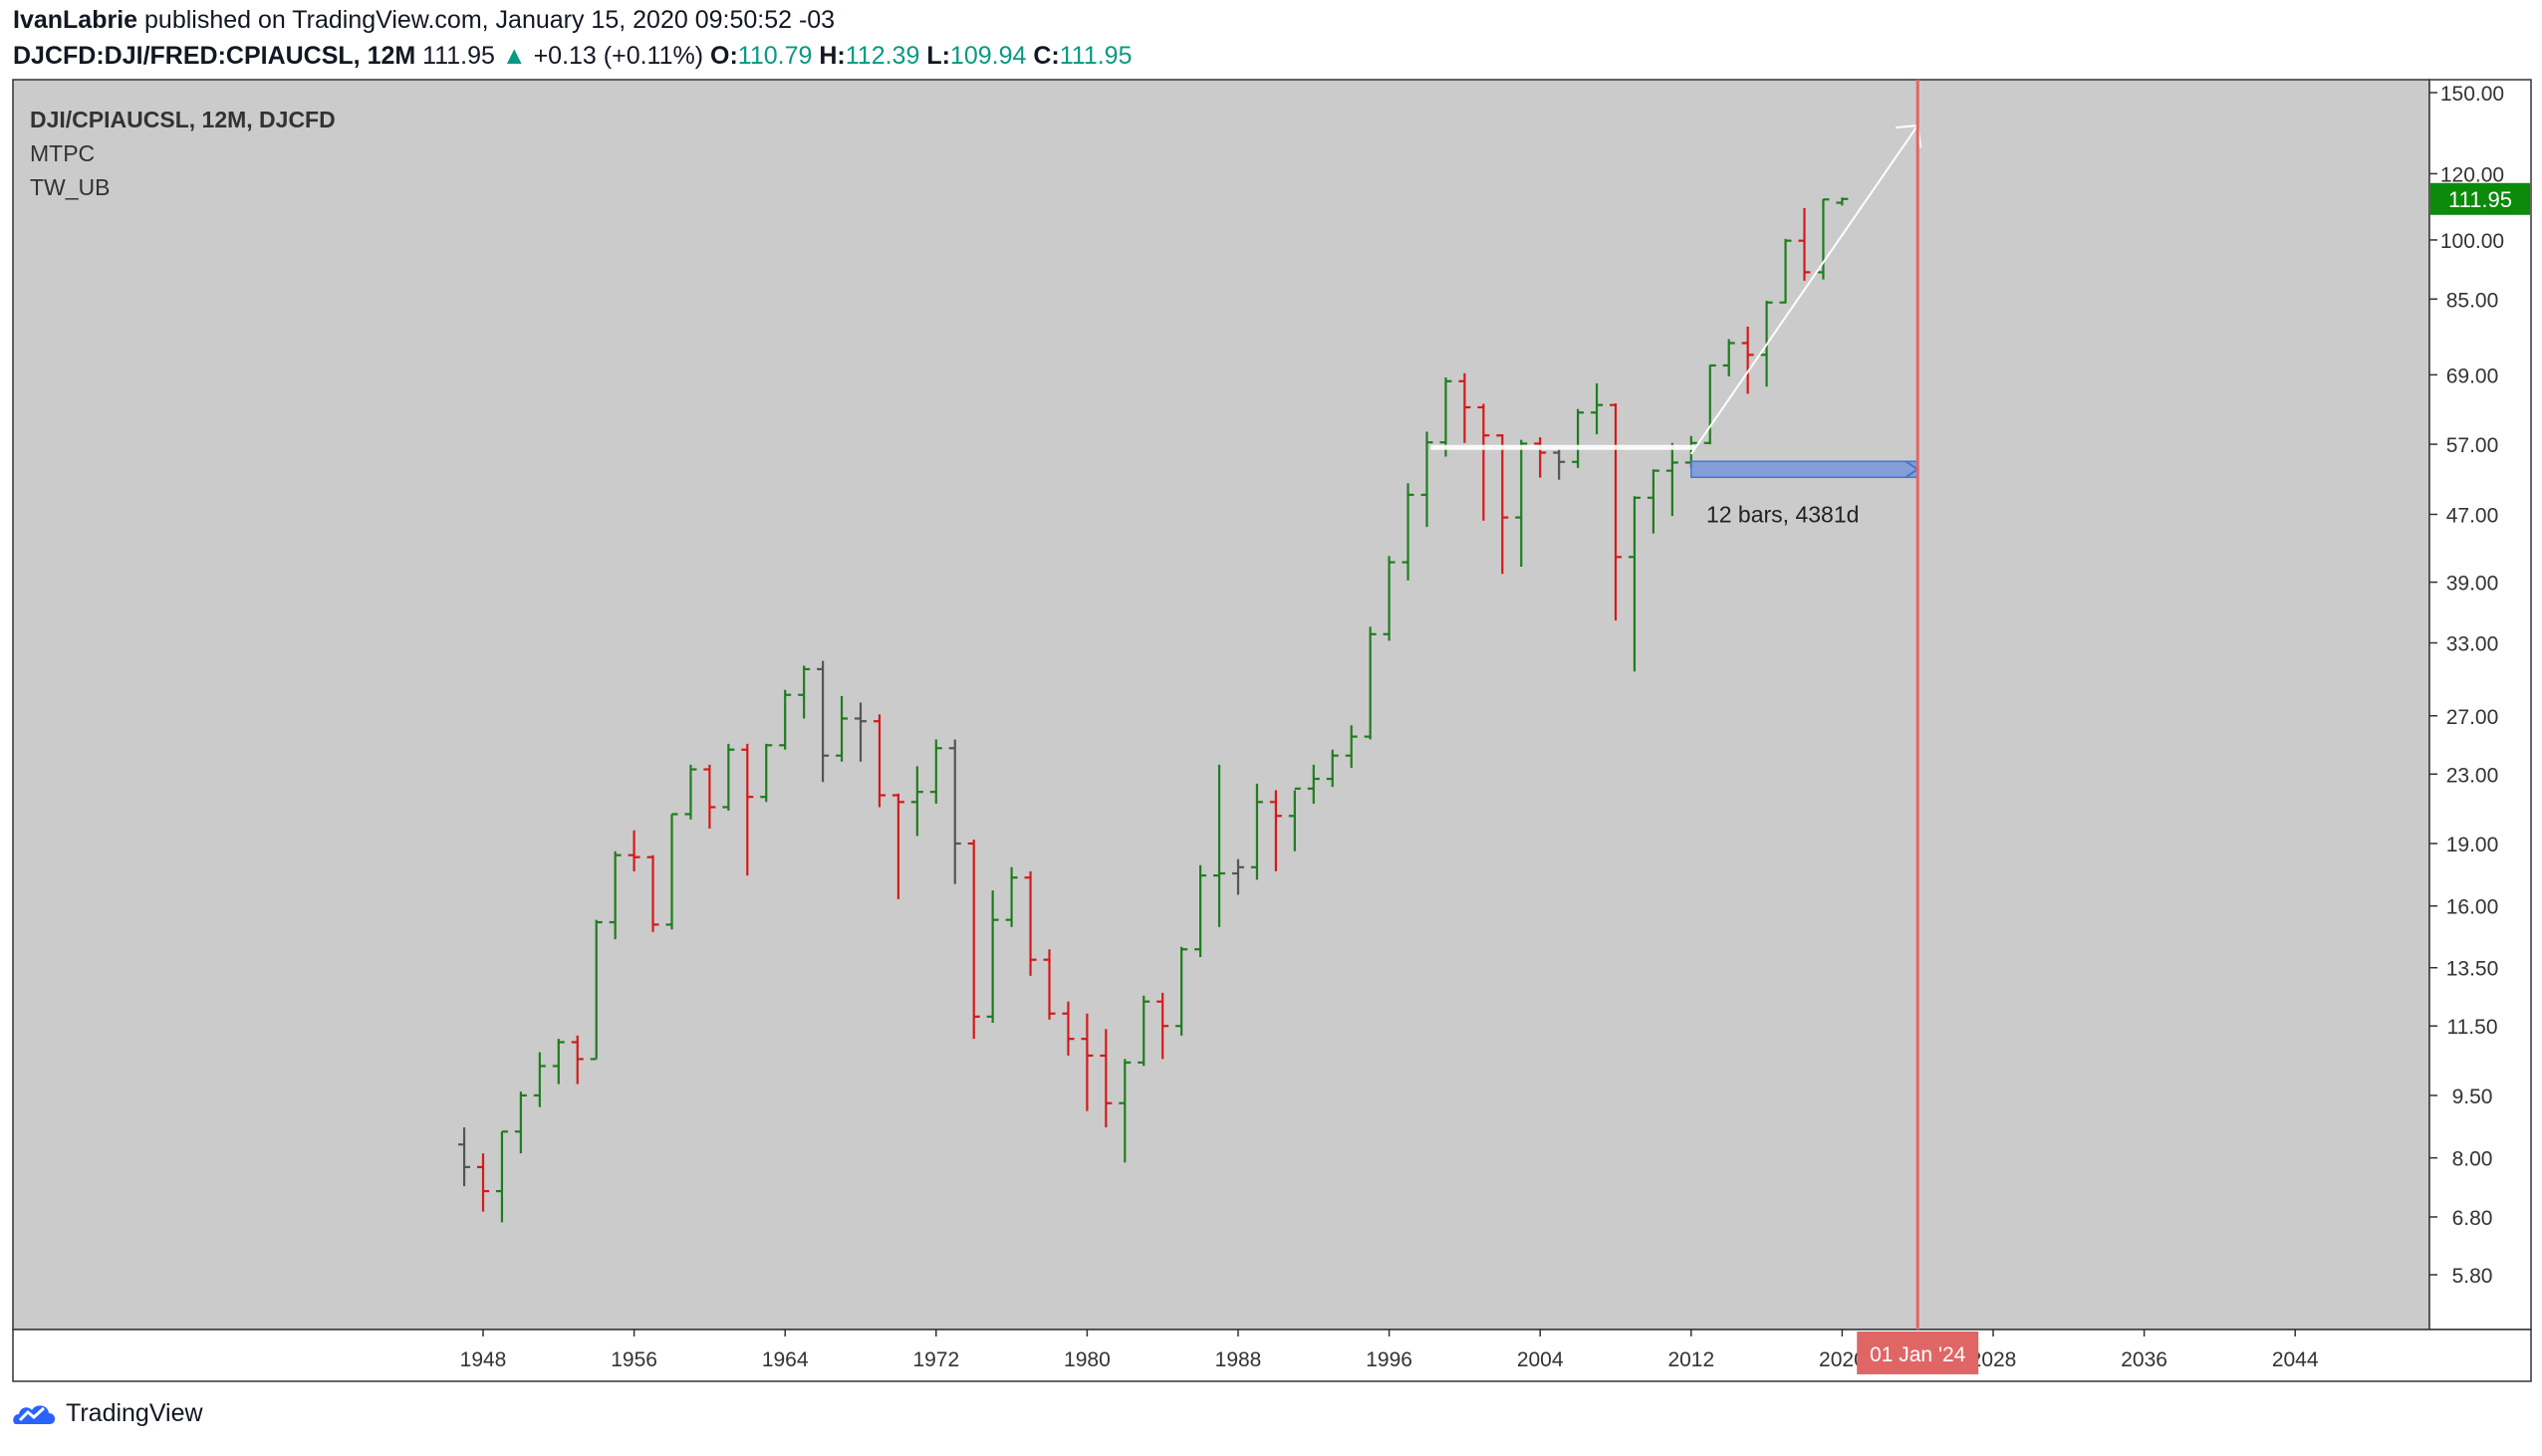 The image size is (2542, 1456). Describe the element at coordinates (183, 153) in the screenshot. I see `chart-legend: DJI/CPIAUCSL, 12M, DJCFD MTPC TW_UB` at that location.